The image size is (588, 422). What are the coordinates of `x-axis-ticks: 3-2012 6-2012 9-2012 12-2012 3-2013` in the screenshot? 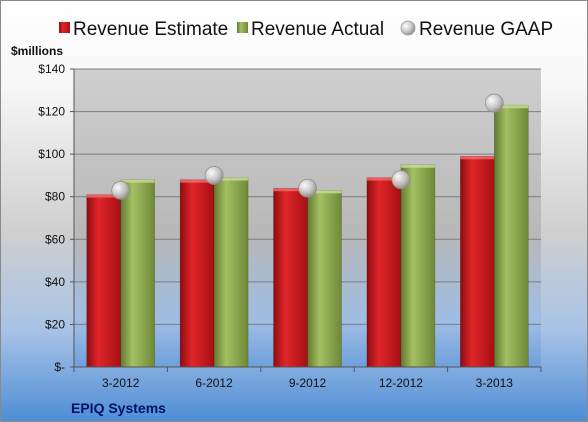 It's located at (307, 378).